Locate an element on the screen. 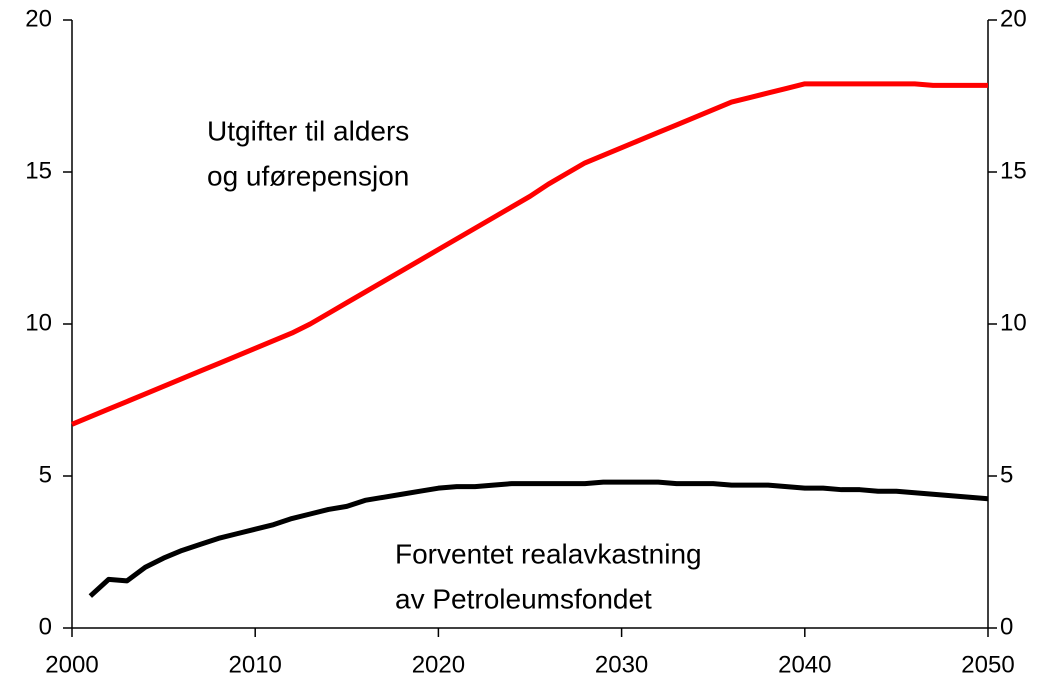 This screenshot has width=1064, height=687. y2-tick-label: 5 is located at coordinates (1006, 474).